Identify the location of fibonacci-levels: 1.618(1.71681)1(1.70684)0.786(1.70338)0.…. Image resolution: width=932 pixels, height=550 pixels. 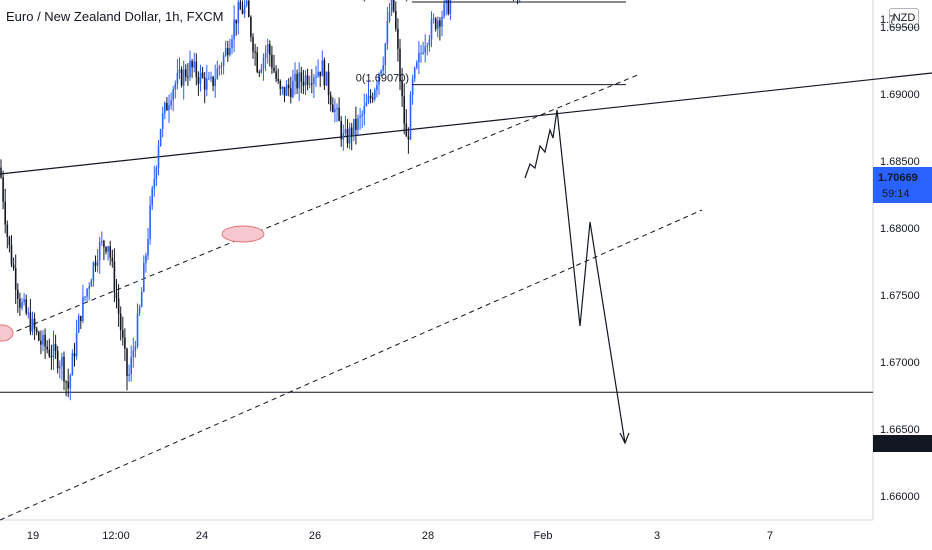
(480, 43).